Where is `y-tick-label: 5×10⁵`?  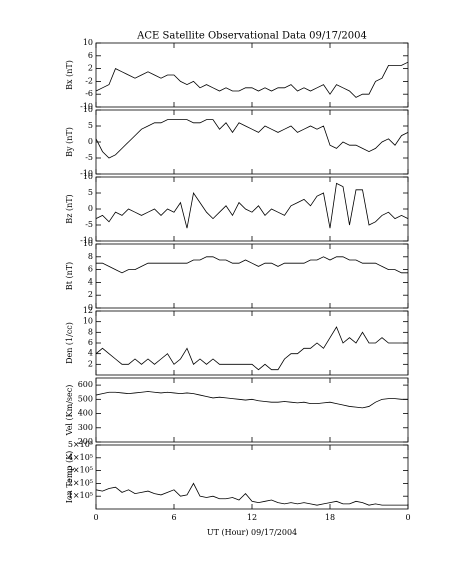 y-tick-label: 5×10⁵ is located at coordinates (80, 444).